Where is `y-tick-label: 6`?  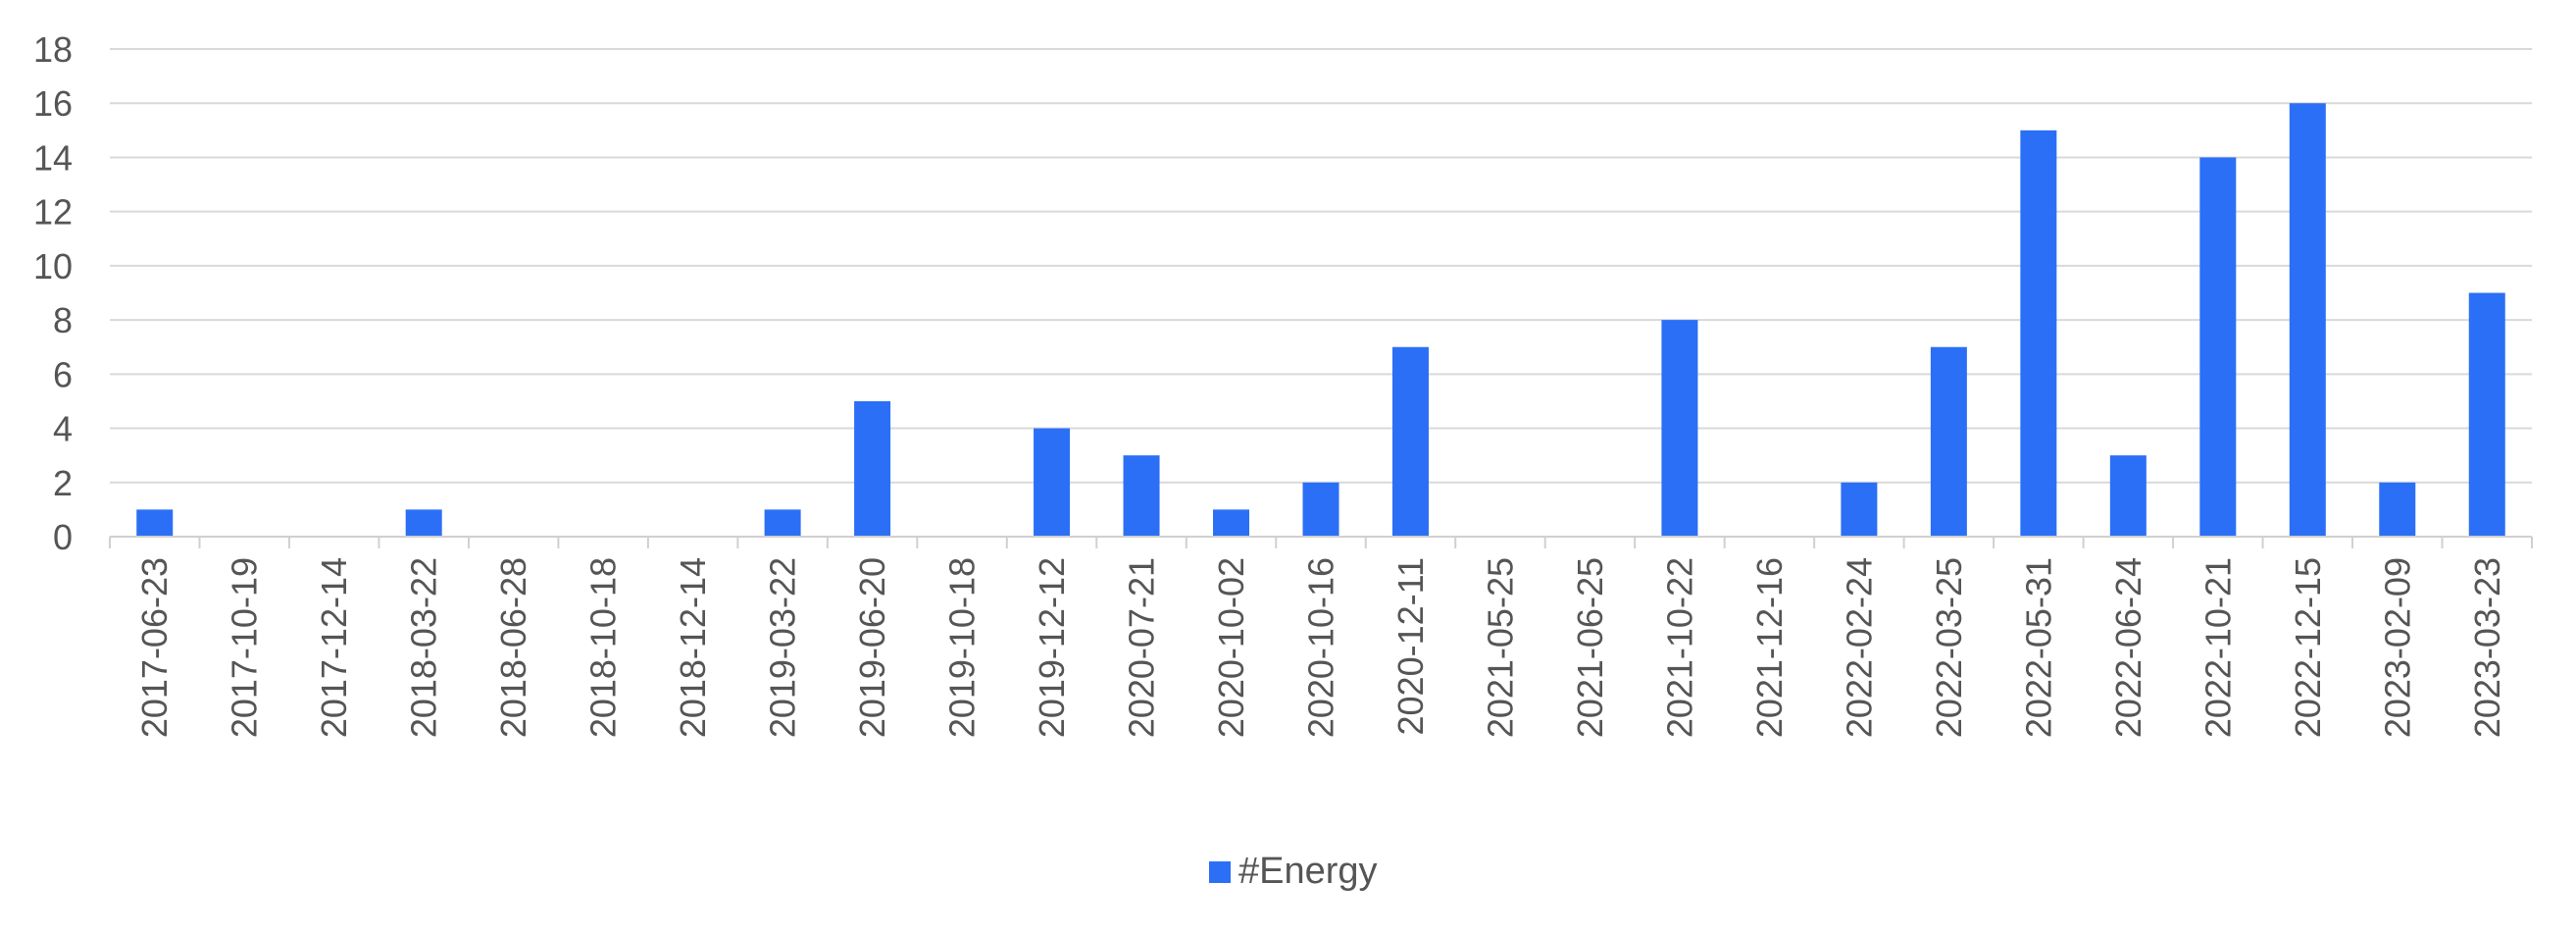
y-tick-label: 6 is located at coordinates (63, 374).